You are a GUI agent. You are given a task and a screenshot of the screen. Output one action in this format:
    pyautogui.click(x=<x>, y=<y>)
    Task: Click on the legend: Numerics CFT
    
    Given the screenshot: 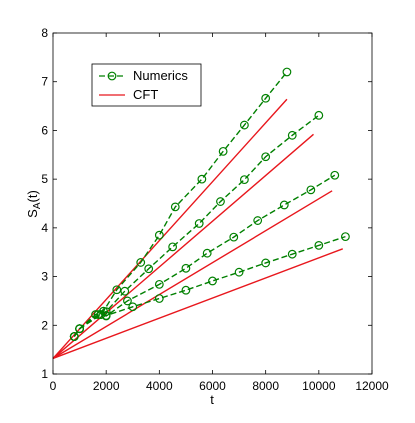 What is the action you would take?
    pyautogui.click(x=146, y=85)
    